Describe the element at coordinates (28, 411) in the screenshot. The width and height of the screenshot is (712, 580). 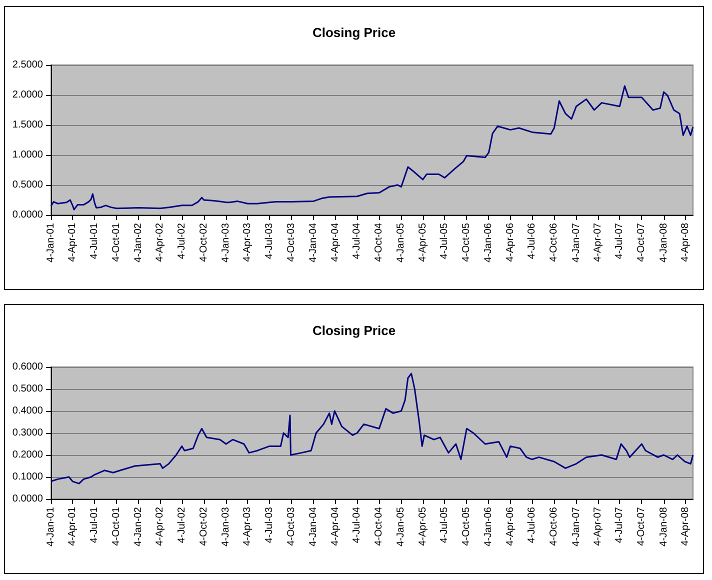
I see `y-tick-label: 0.4000` at that location.